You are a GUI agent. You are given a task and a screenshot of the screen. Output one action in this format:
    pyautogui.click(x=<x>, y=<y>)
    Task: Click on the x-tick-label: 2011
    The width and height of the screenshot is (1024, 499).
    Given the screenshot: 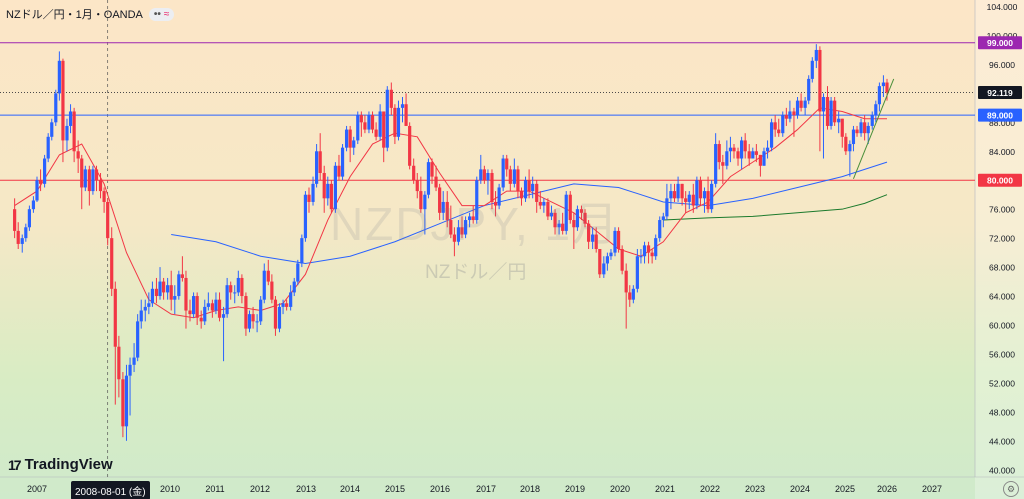 What is the action you would take?
    pyautogui.click(x=214, y=489)
    